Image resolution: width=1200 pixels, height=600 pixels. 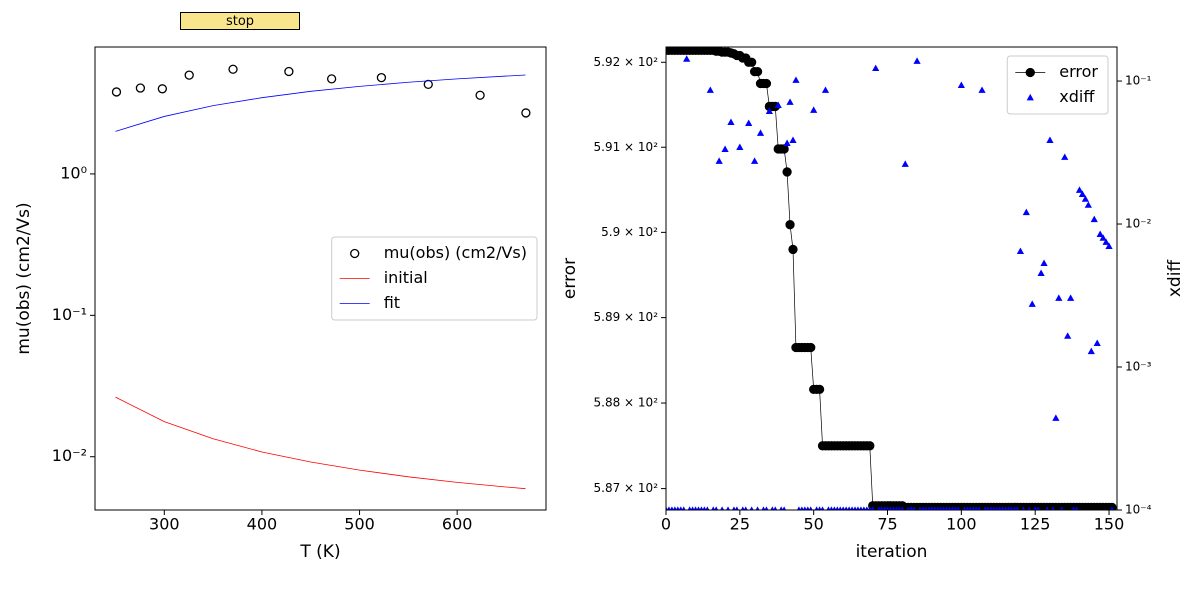 I want to click on y-tick-label: 5.88 × 10², so click(x=626, y=403).